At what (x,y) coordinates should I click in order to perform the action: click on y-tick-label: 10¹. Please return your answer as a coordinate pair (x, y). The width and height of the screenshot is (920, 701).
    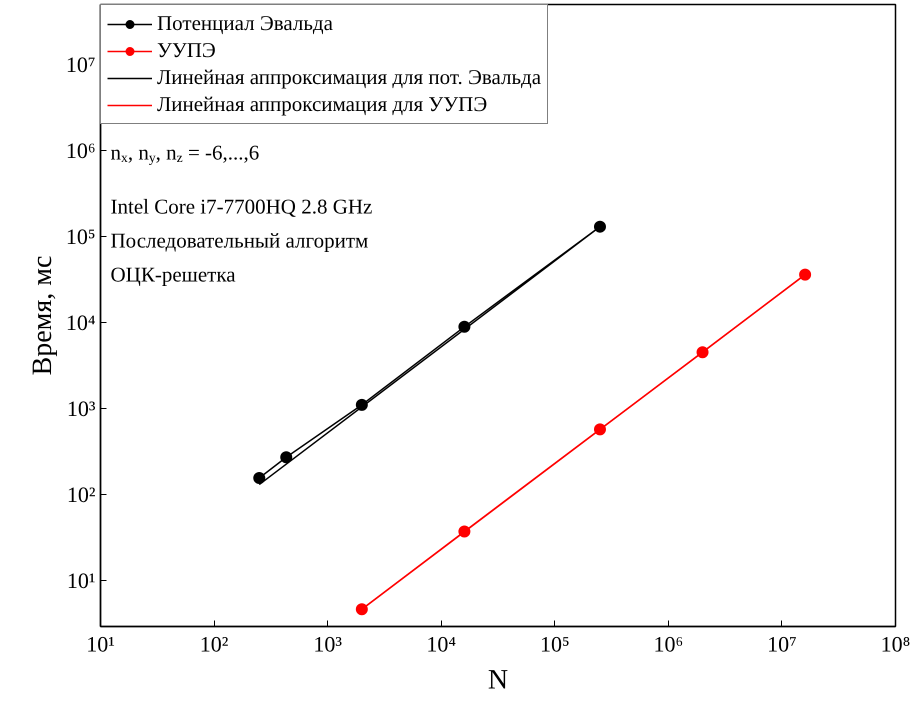
    Looking at the image, I should click on (81, 580).